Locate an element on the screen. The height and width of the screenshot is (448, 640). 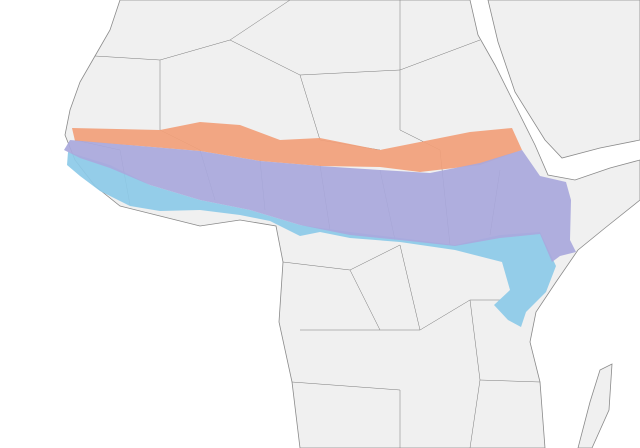
arabia is located at coordinates (563, 79).